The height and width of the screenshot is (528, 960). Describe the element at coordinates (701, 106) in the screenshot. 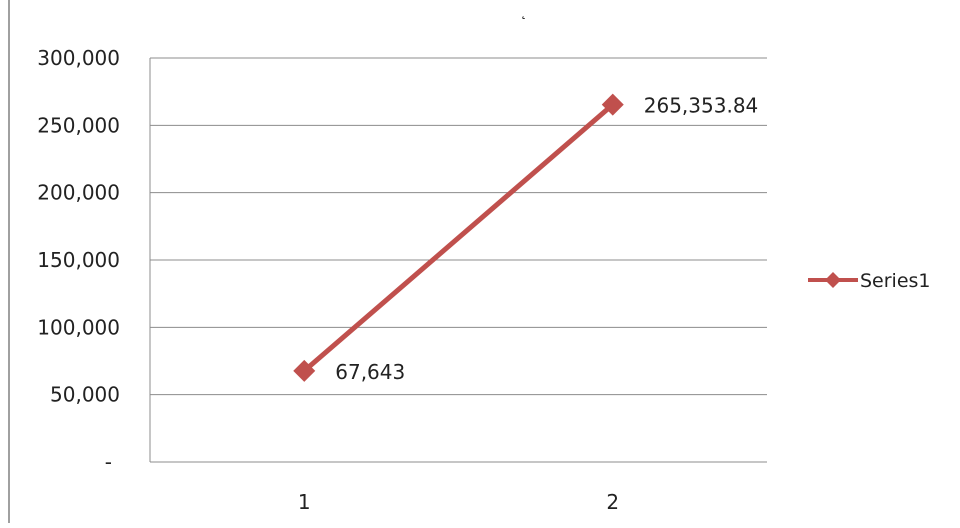

I see `data-label: 265,353.84` at that location.